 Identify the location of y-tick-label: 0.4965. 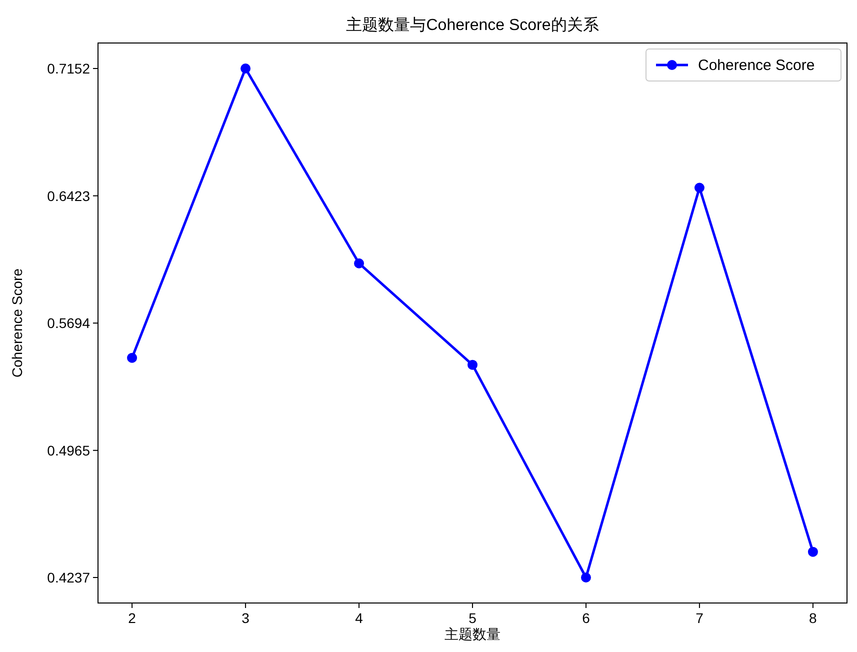
(68, 450).